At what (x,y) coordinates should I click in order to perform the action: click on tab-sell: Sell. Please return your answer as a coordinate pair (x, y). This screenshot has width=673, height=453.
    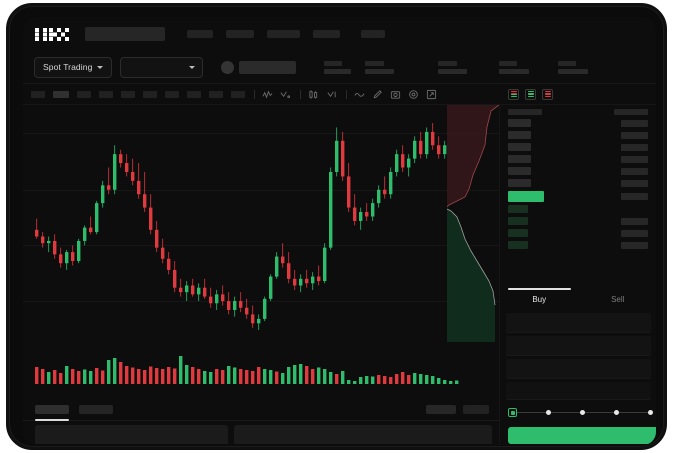
    Looking at the image, I should click on (618, 299).